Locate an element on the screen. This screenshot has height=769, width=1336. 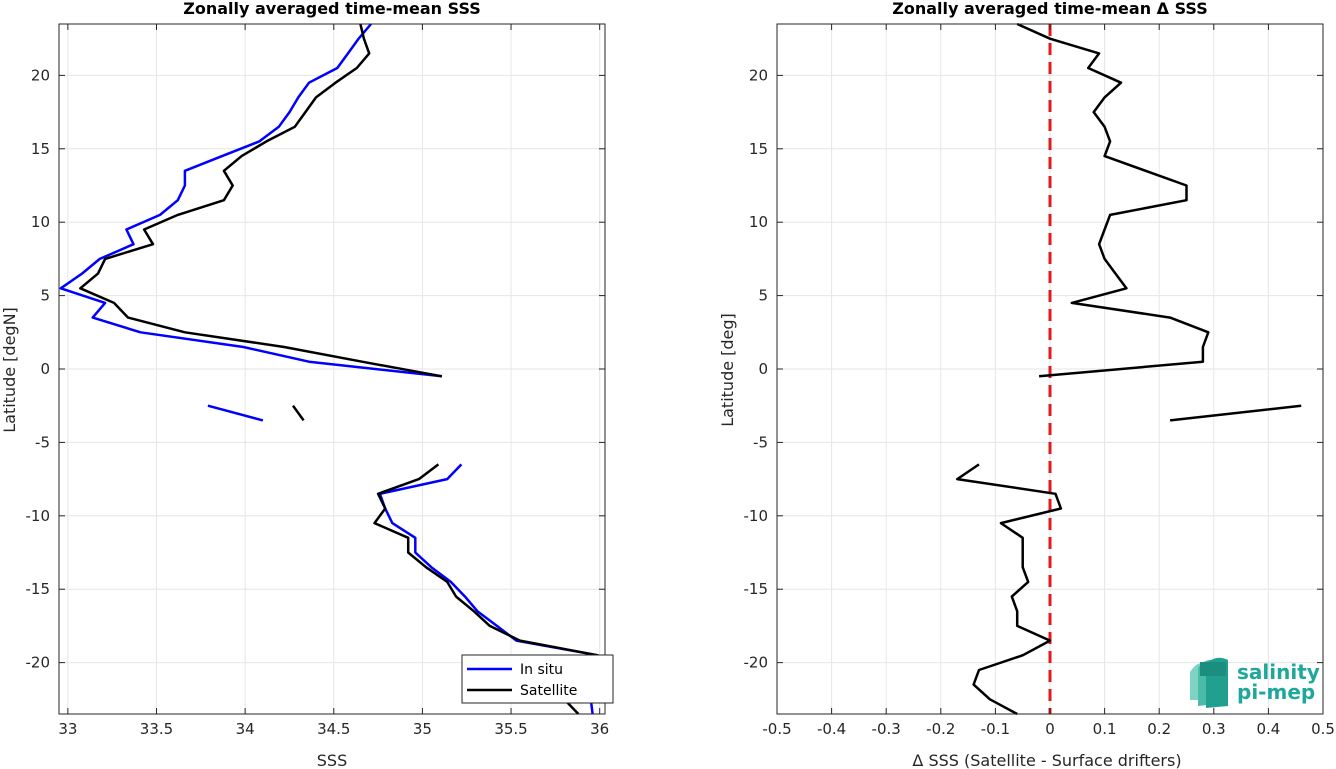
sss-xtick-label: 33.5 is located at coordinates (156, 729).